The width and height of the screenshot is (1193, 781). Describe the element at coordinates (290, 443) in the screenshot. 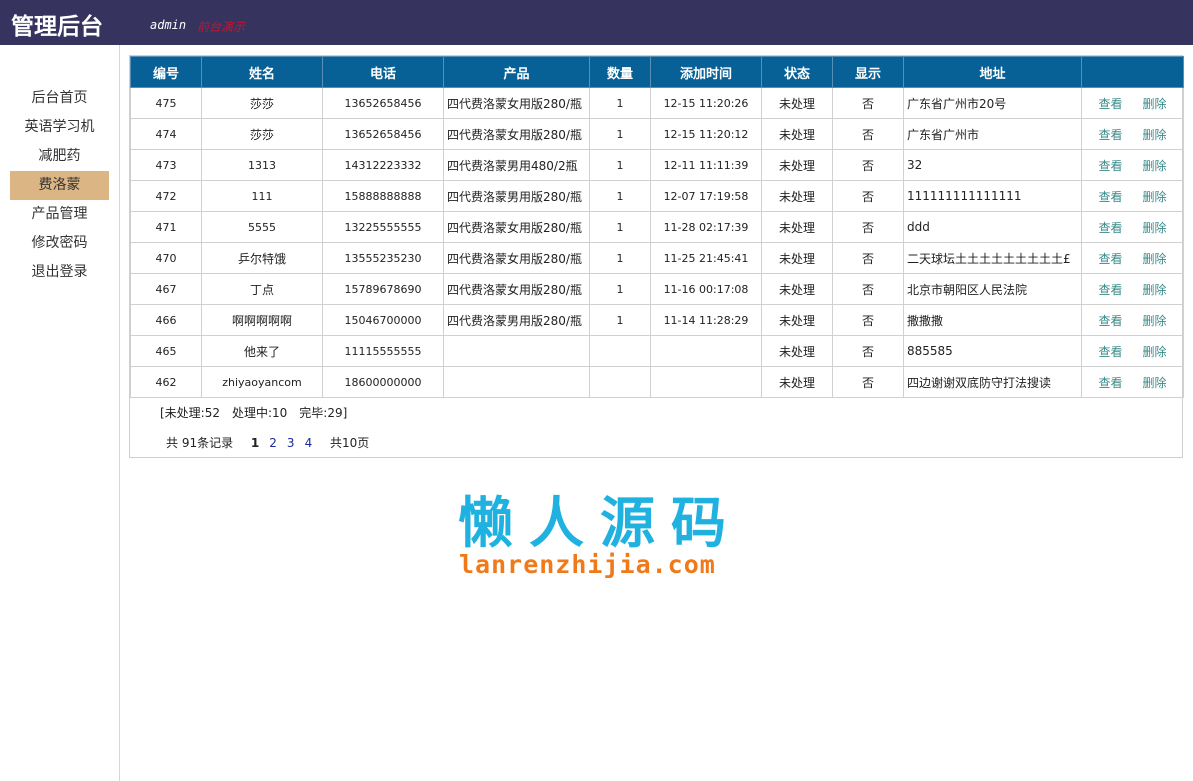

I see `page-link: 3` at that location.